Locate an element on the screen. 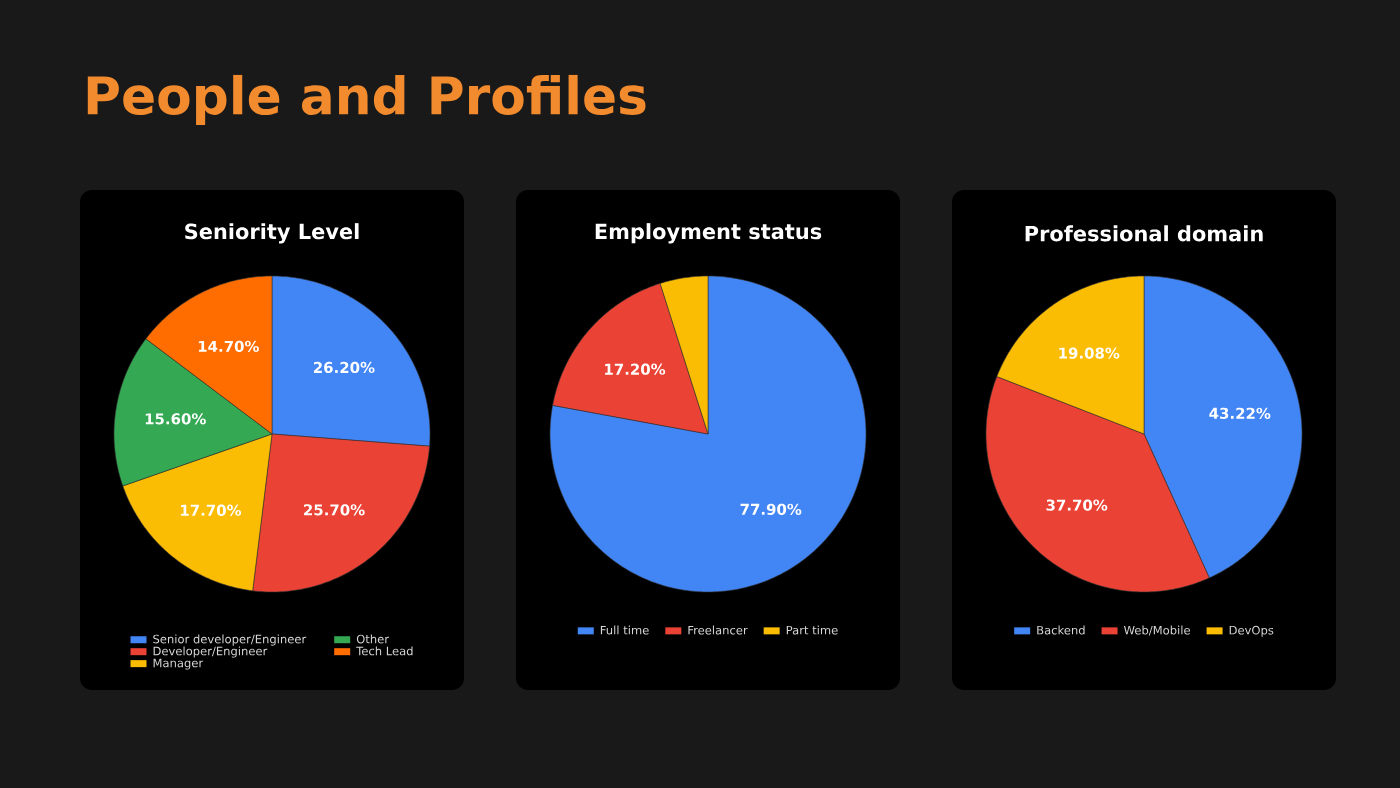  chart-title: Seniority Level is located at coordinates (272, 233).